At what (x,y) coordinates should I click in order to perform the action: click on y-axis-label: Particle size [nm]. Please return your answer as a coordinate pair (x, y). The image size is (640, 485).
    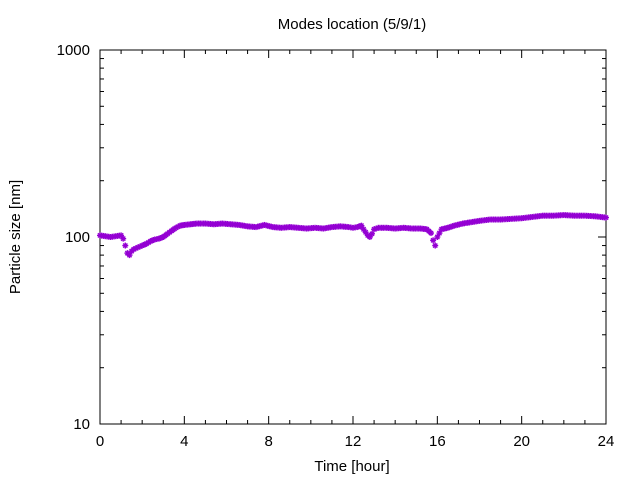
    Looking at the image, I should click on (15, 237).